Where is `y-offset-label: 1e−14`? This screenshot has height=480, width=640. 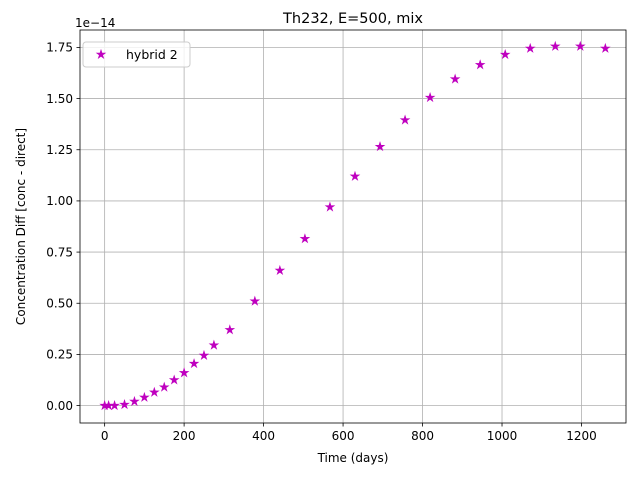
y-offset-label: 1e−14 is located at coordinates (95, 23).